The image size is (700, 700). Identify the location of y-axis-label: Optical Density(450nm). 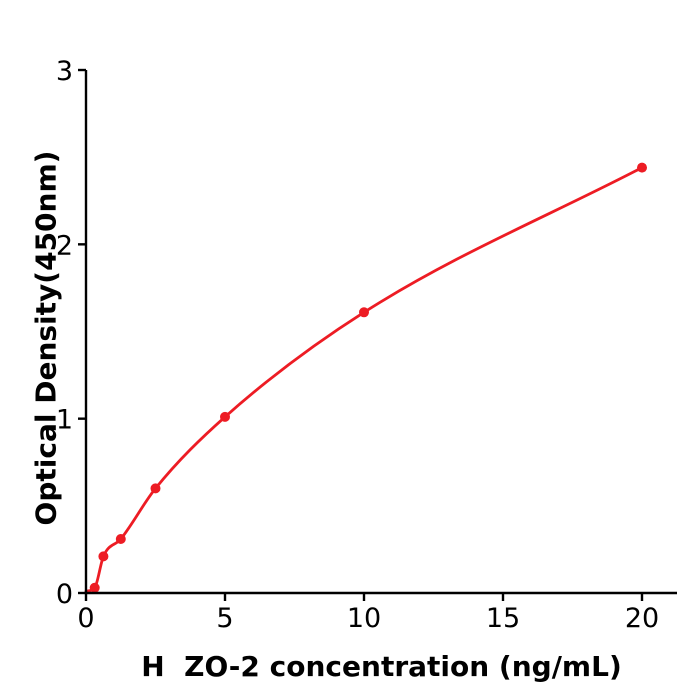
(46, 338).